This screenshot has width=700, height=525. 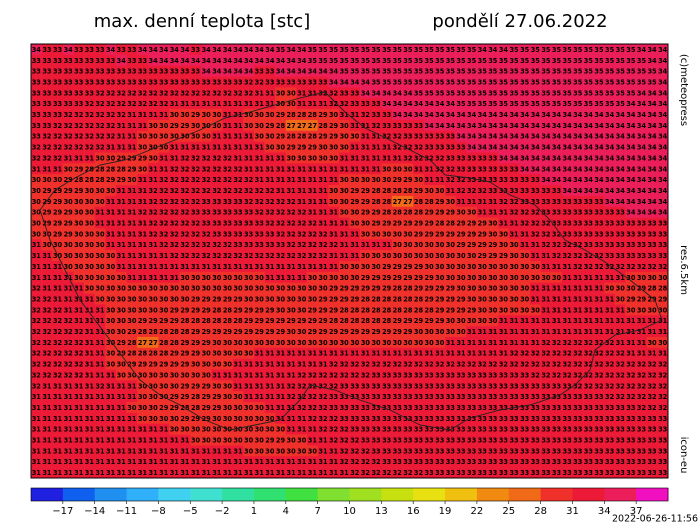 I want to click on colorbar-tick-label: 16, so click(x=413, y=511).